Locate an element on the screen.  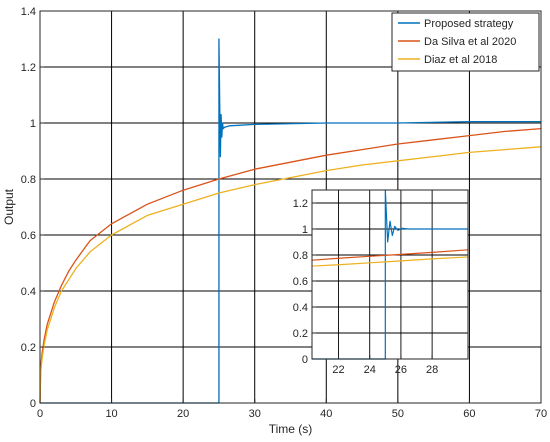
x-tick-label: 60 is located at coordinates (469, 414).